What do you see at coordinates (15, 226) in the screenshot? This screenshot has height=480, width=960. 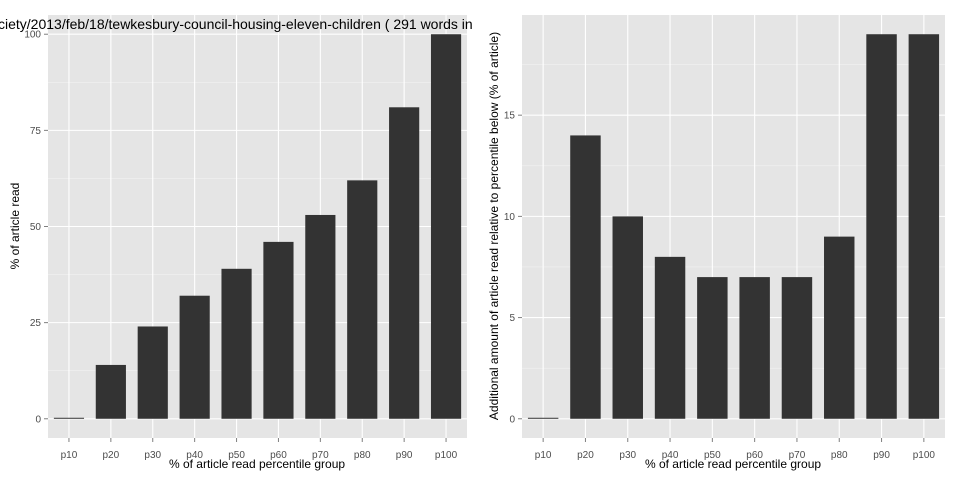 I see `y-axis-title: % of article read` at bounding box center [15, 226].